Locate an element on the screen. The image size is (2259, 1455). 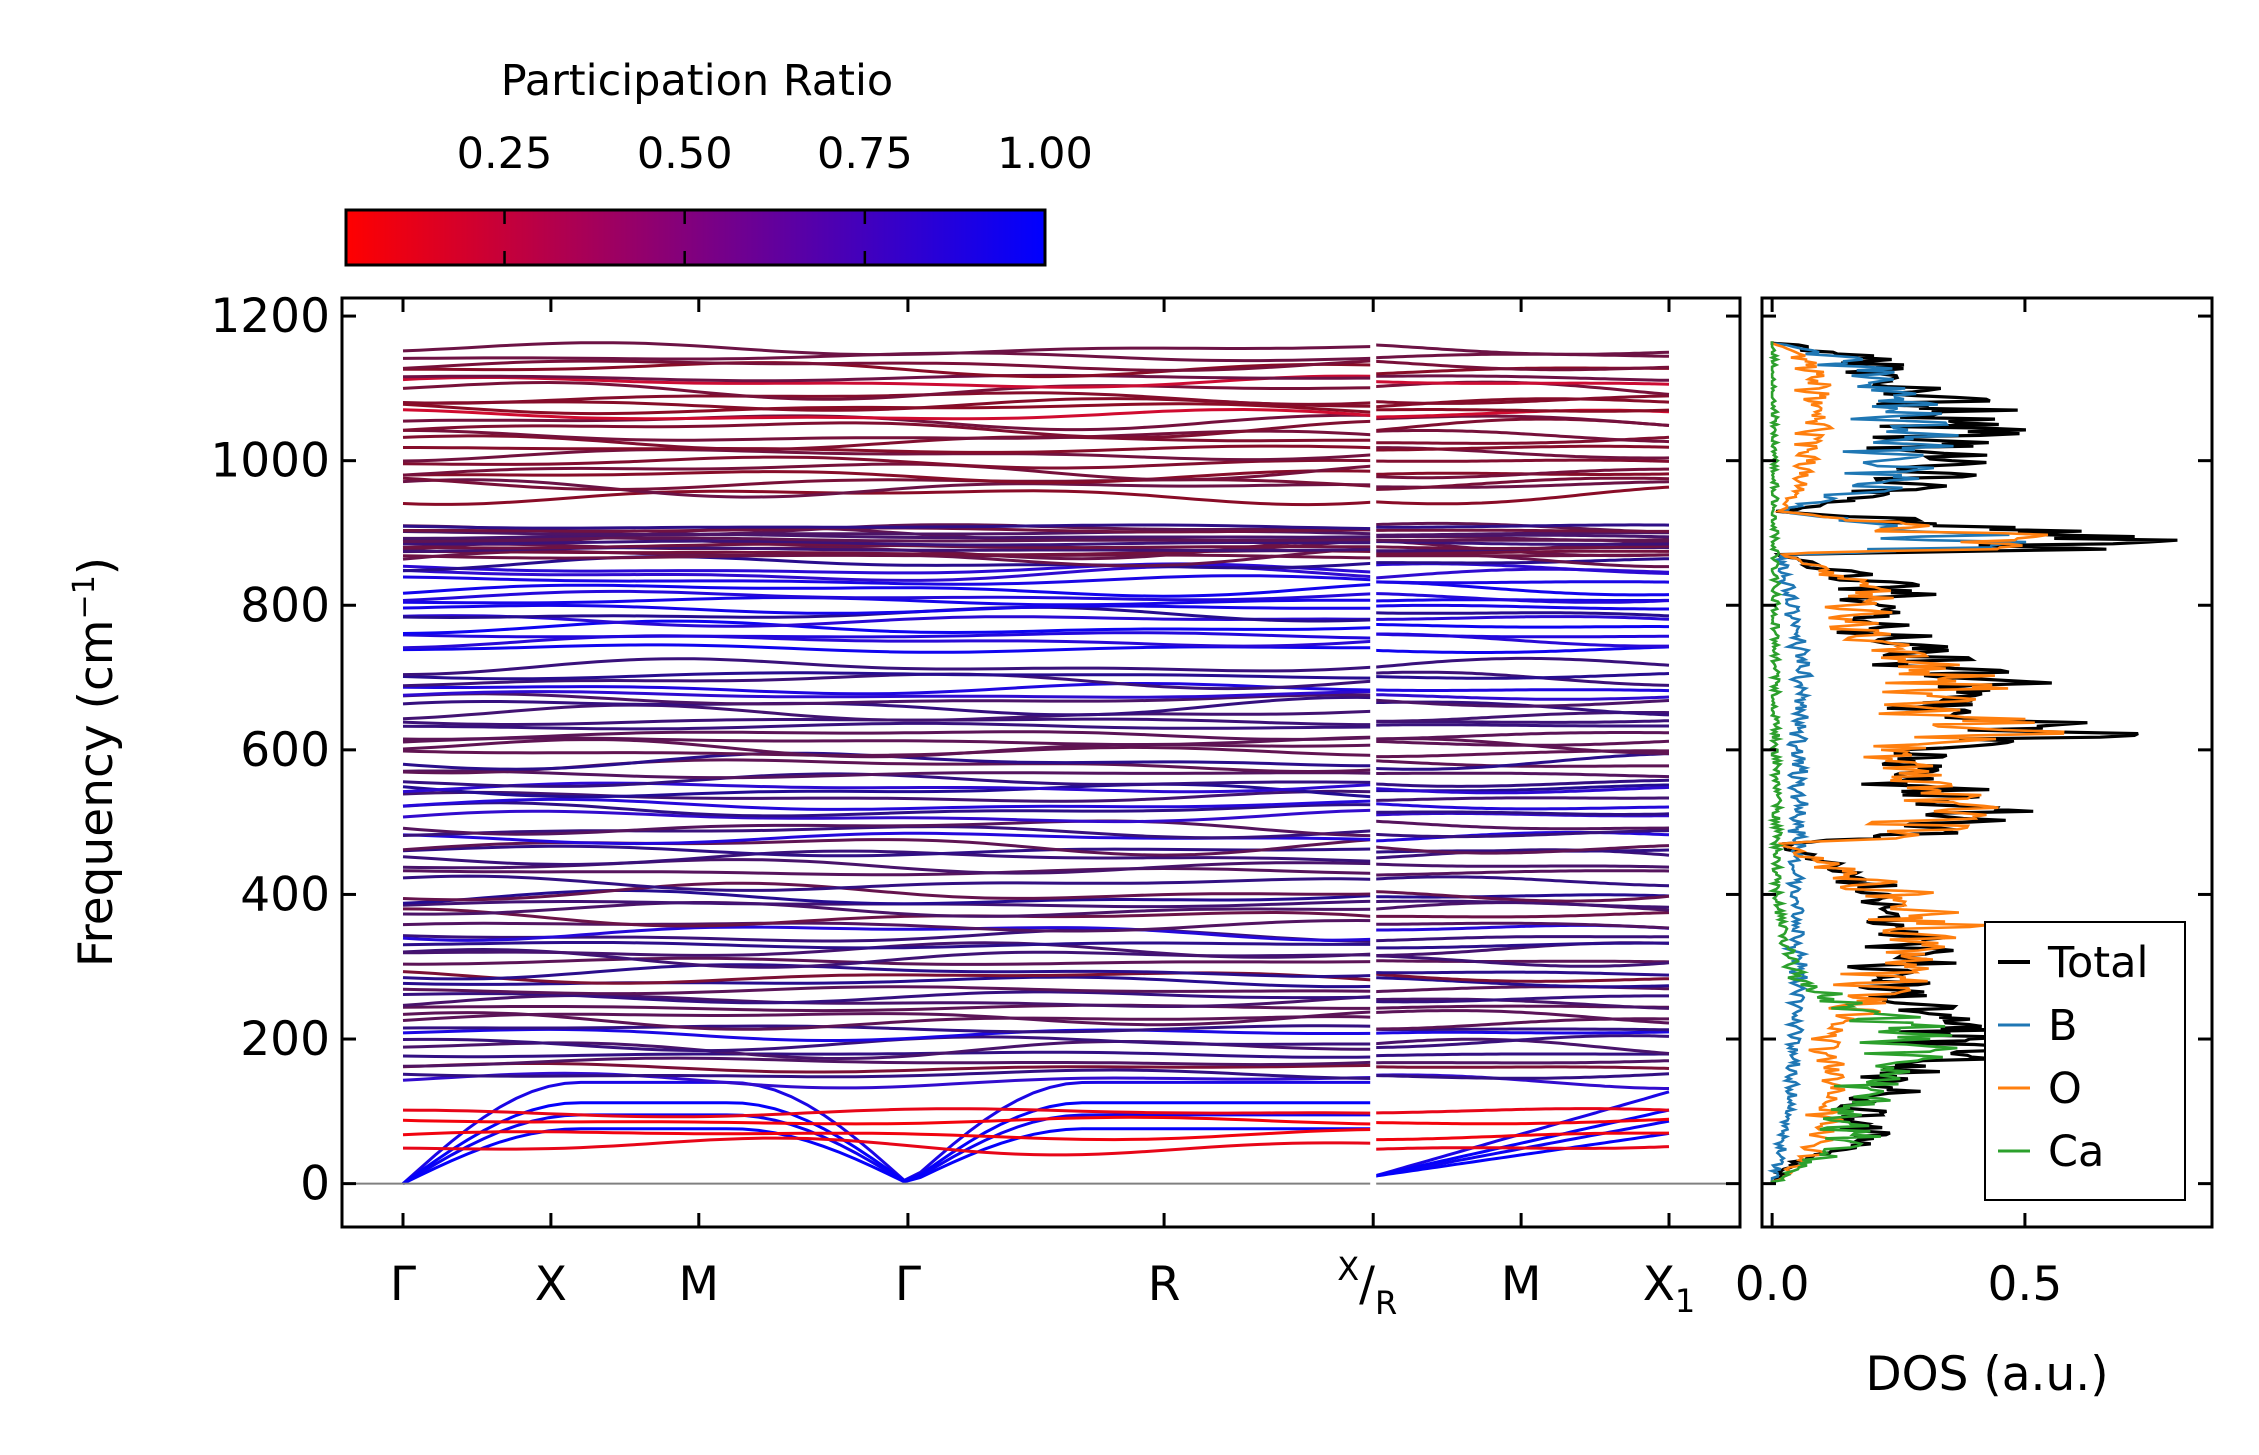
colorbar-ticks: 0.25 0.50 0.75 1.00 is located at coordinates (775, 197).